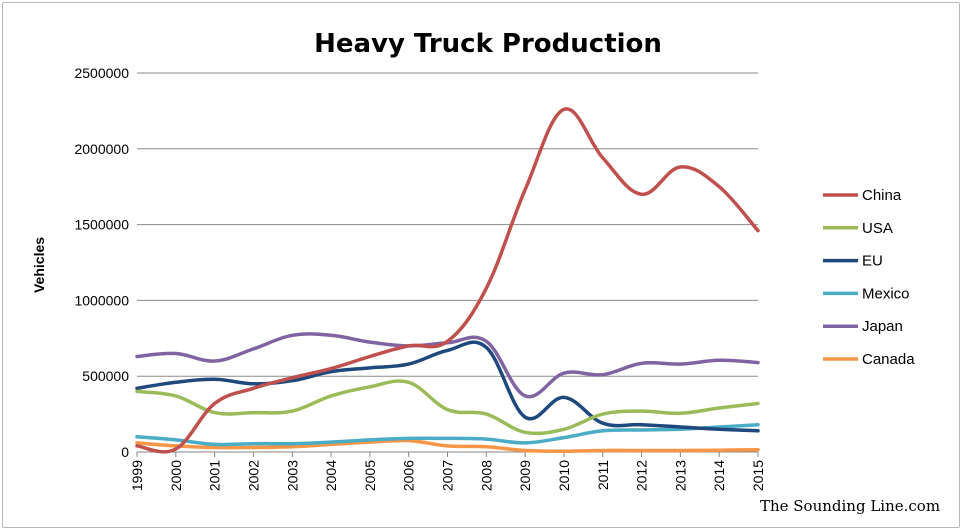 The height and width of the screenshot is (532, 964). I want to click on x-tick-label: 2015, so click(758, 475).